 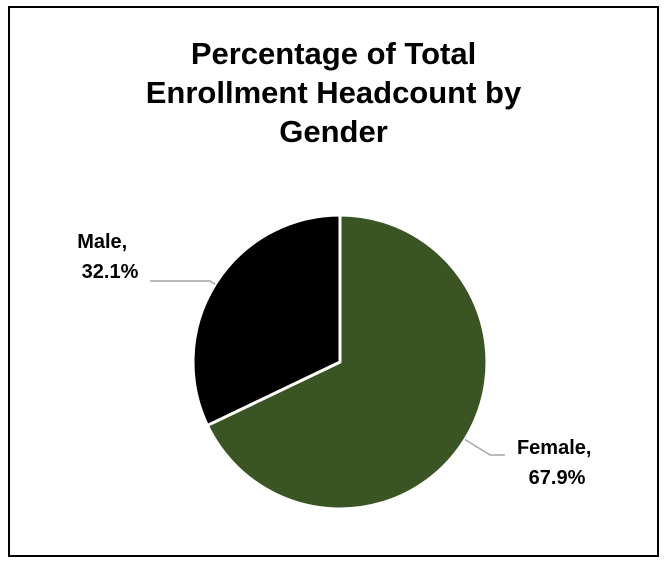 I want to click on data-label-female-value: 67.9%, so click(x=557, y=478).